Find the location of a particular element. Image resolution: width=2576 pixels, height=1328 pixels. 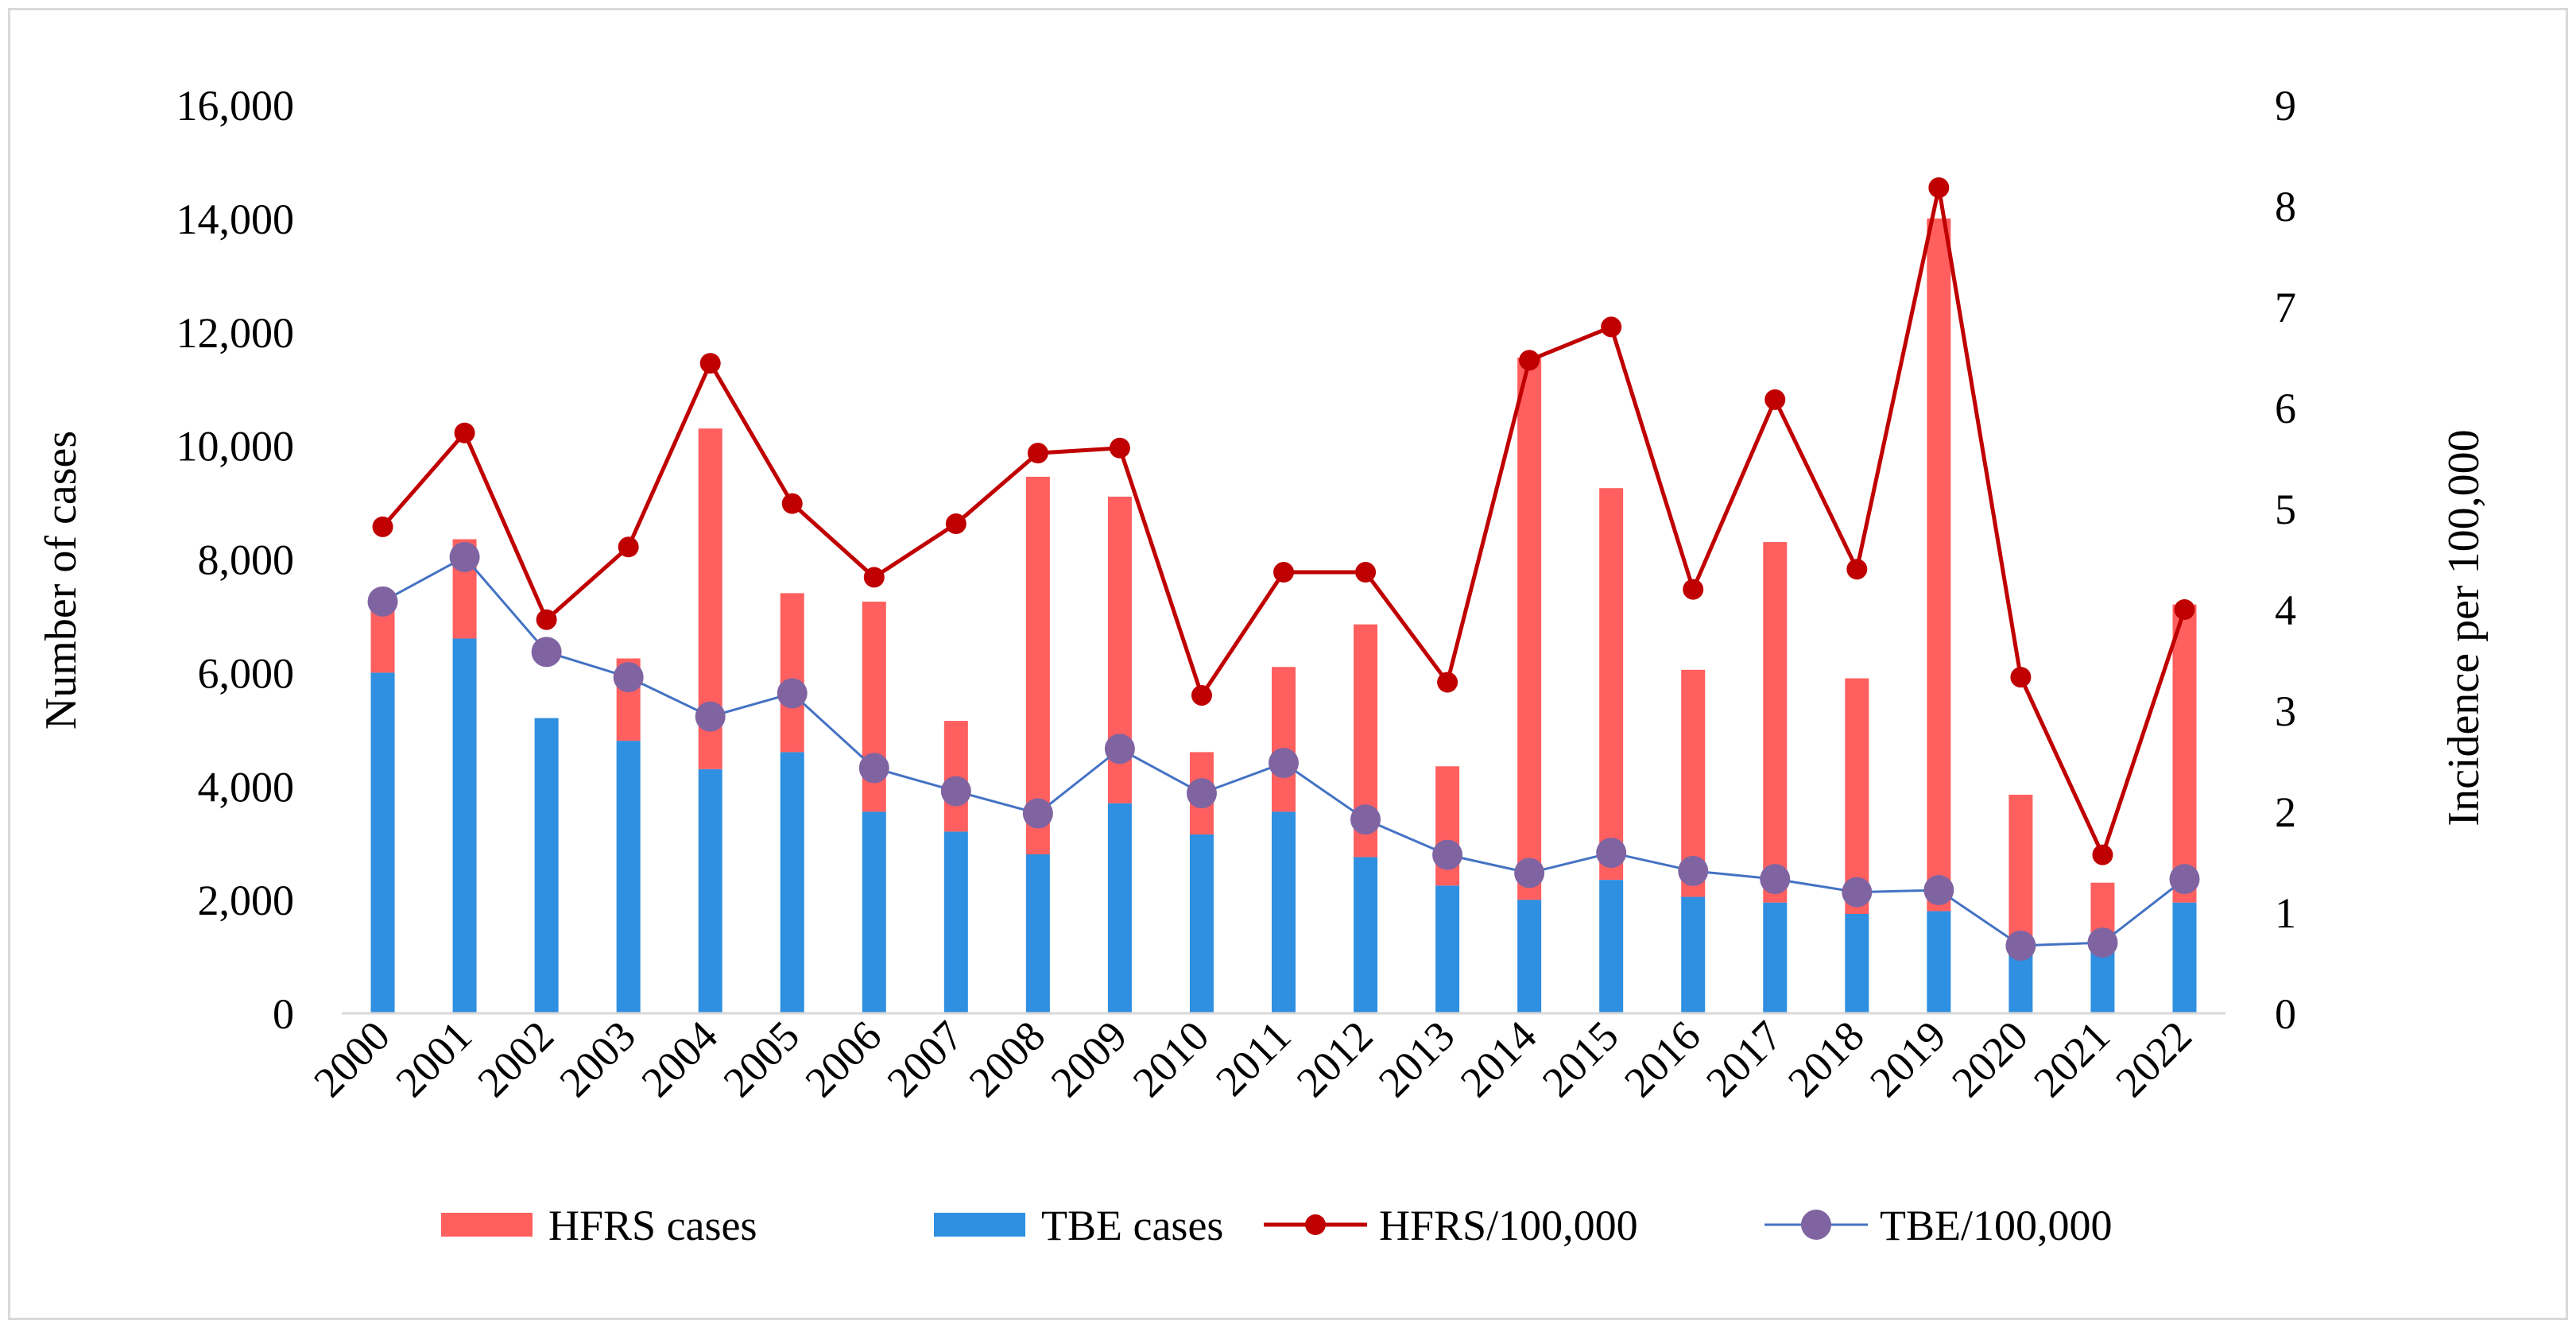

x-tick-label: 2021 is located at coordinates (2071, 1059).